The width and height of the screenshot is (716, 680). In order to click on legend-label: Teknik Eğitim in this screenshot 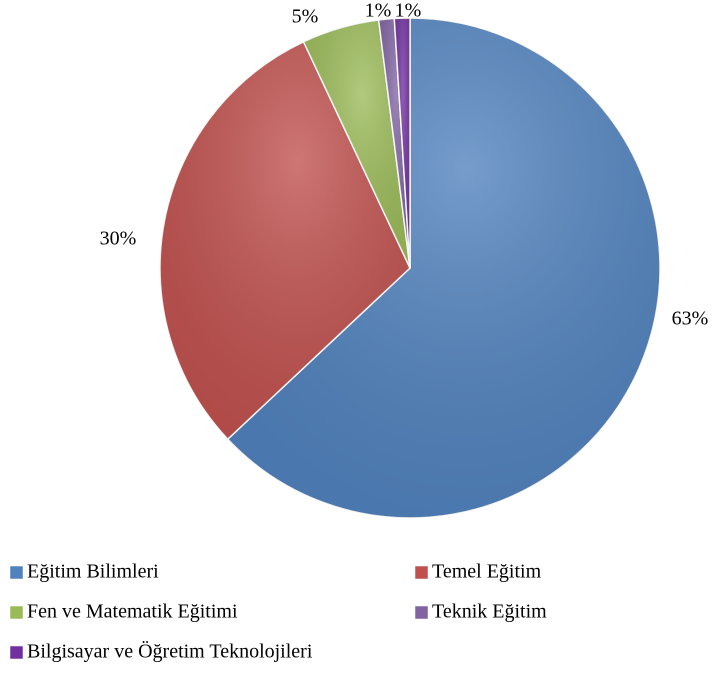, I will do `click(489, 612)`.